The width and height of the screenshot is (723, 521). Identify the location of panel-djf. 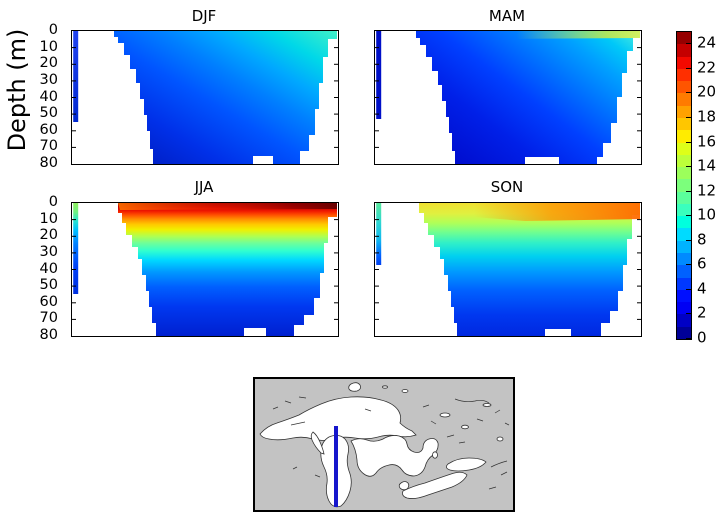
(205, 97).